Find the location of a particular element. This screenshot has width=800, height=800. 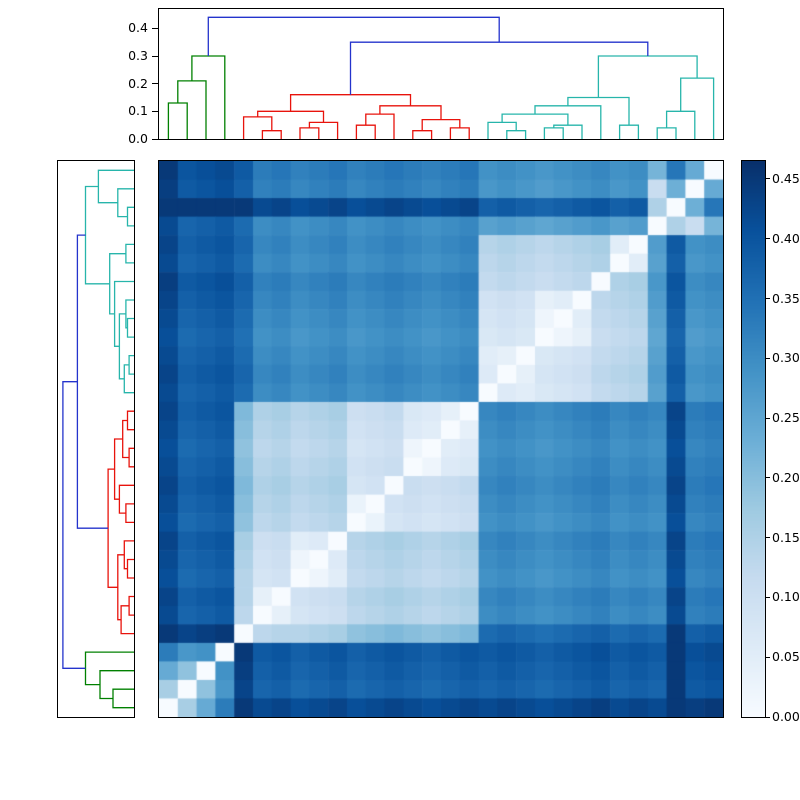

top-dendrogram is located at coordinates (441, 77).